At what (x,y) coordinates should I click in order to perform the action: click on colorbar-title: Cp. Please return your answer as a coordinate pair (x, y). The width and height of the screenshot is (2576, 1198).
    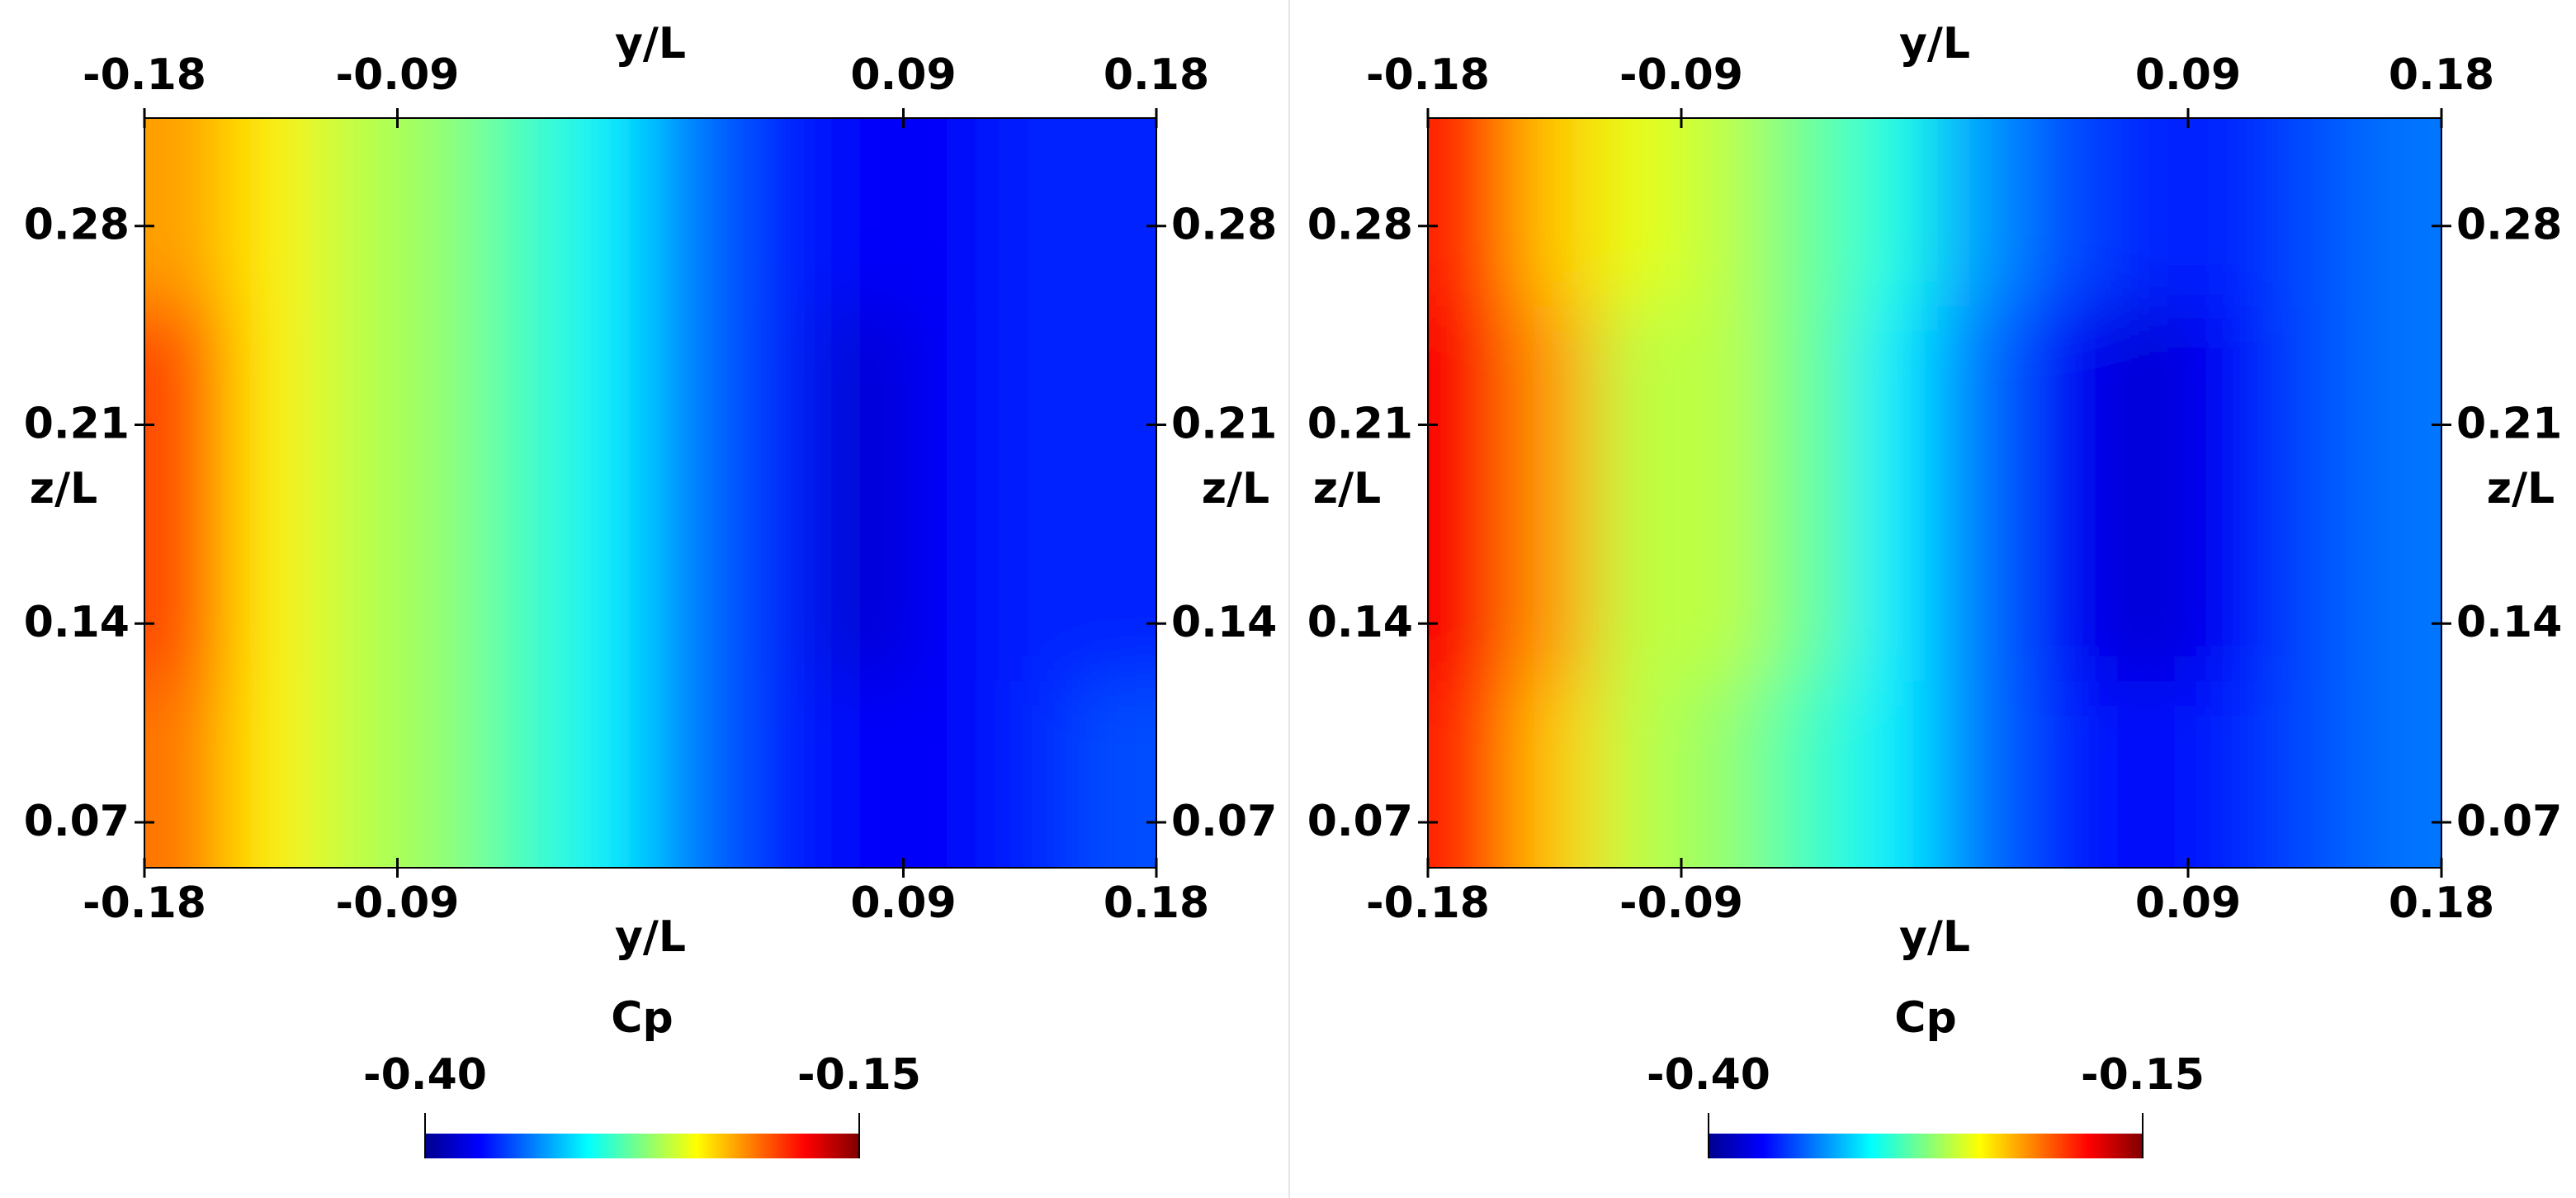
    Looking at the image, I should click on (1925, 1018).